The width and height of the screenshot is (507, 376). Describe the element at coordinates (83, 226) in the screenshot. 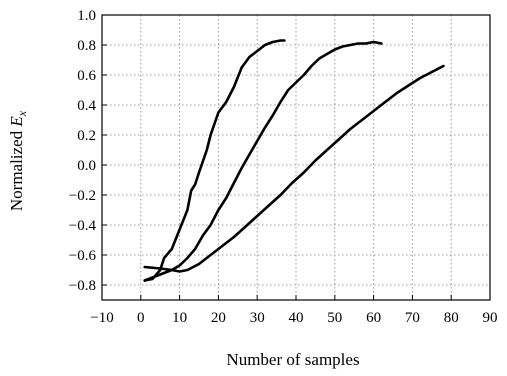

I see `y-tick-label: −0.4` at that location.